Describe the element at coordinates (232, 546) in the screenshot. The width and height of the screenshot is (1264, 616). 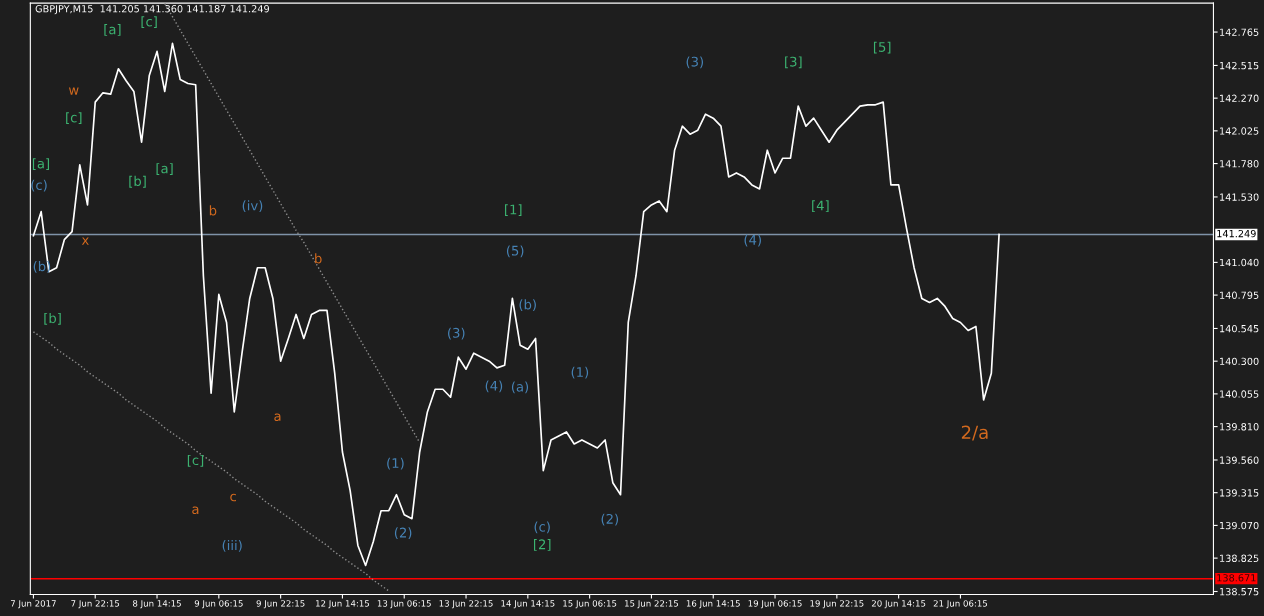
I see `annotation: (iii)` at that location.